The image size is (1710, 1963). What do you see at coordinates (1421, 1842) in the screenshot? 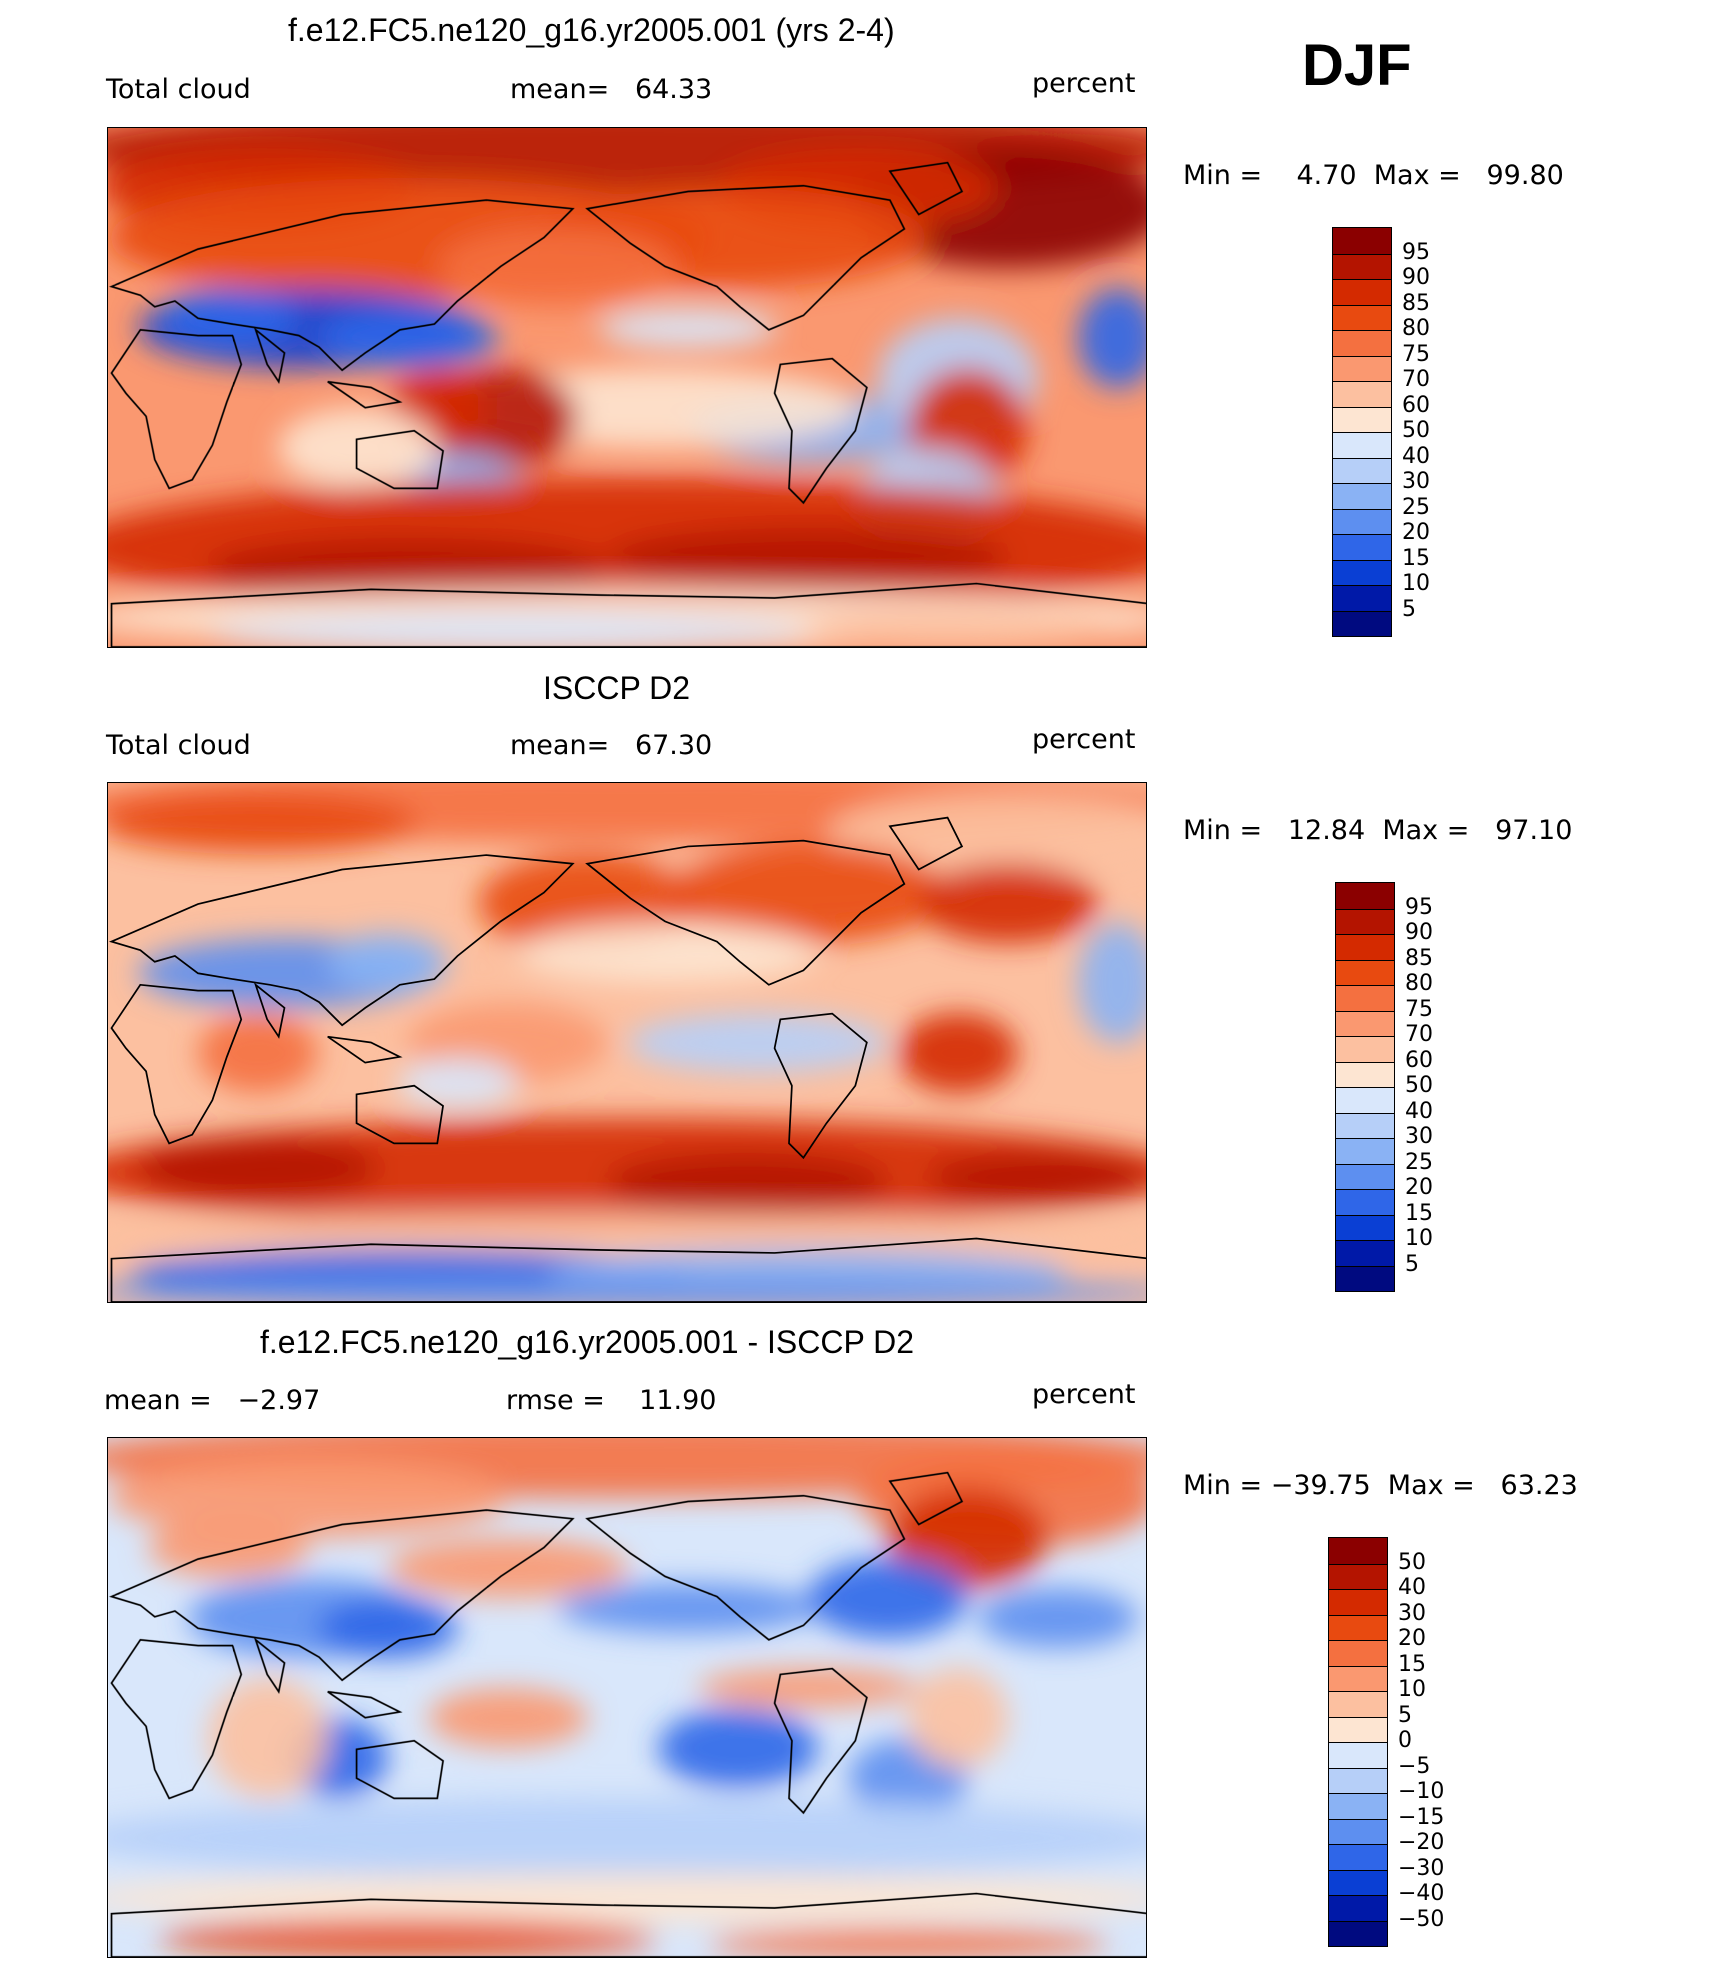
I see `colorbar-tick-label: −20` at bounding box center [1421, 1842].